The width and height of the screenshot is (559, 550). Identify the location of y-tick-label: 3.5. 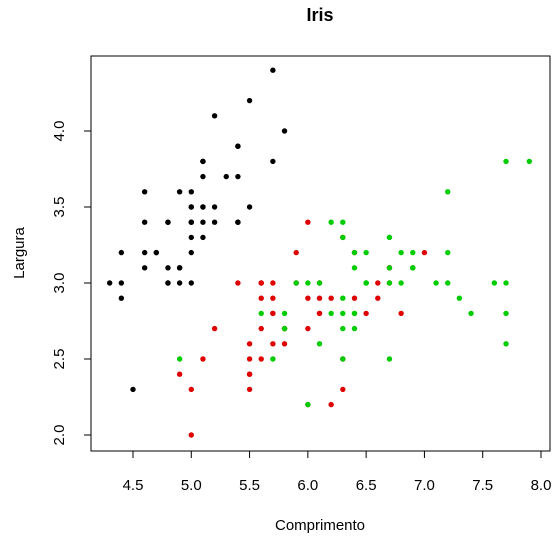
(59, 207).